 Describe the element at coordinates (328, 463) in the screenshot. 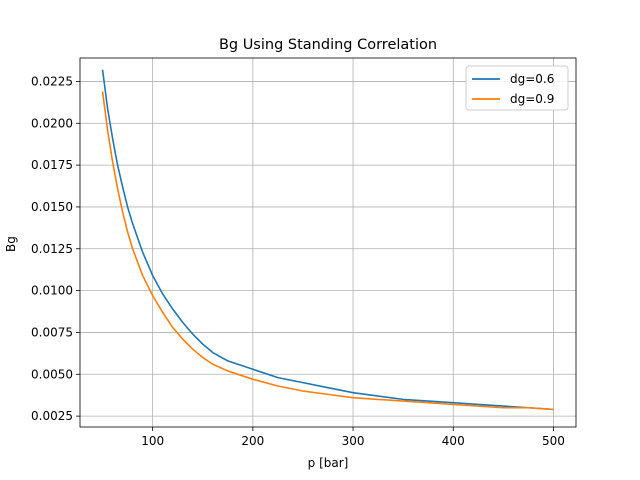

I see `x-axis-label: p [bar]` at that location.